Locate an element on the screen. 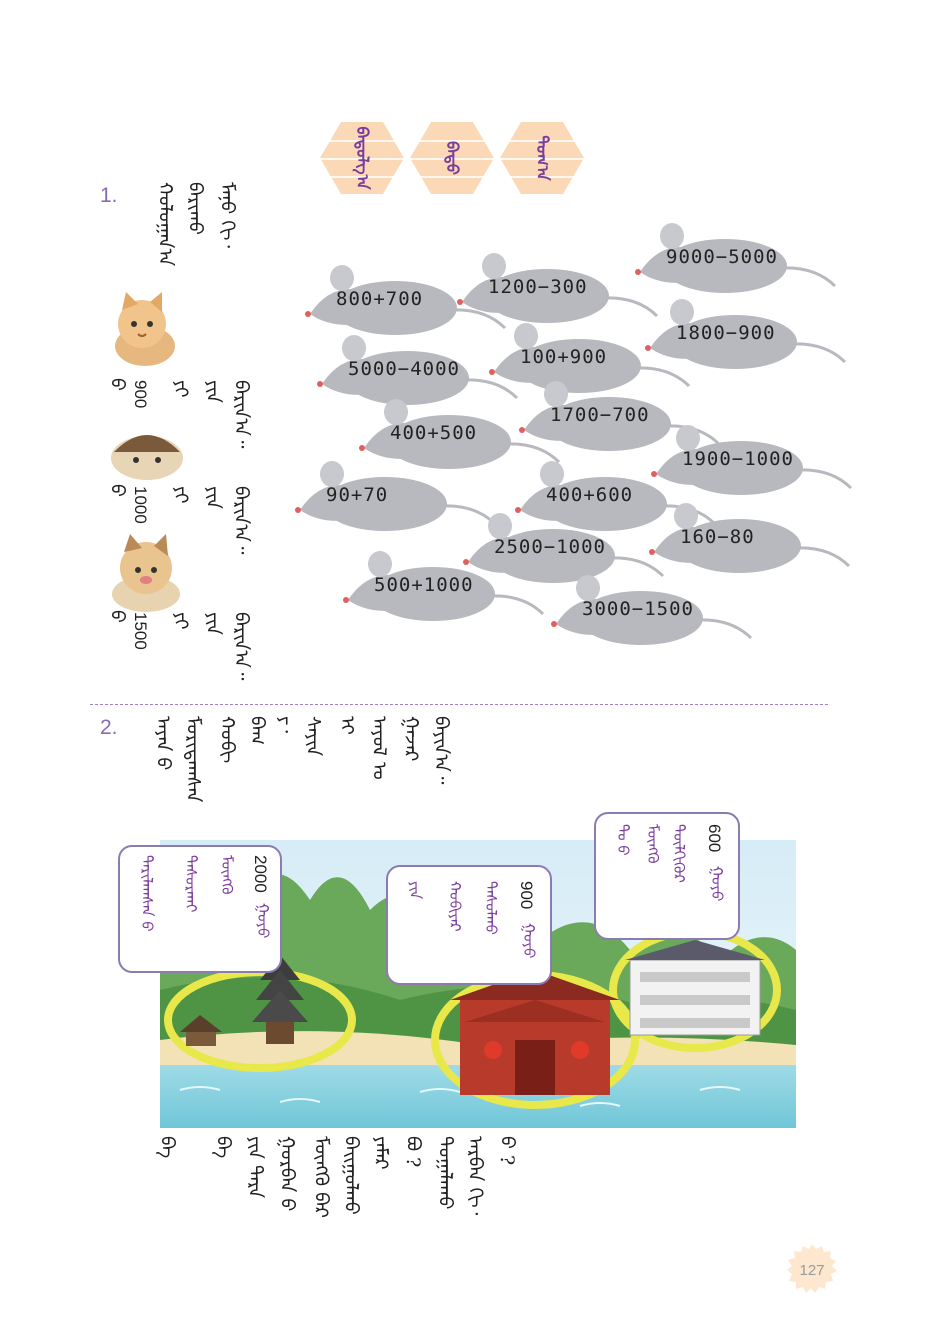  cat-1-label-b: ᠶᠢ is located at coordinates (181, 389).